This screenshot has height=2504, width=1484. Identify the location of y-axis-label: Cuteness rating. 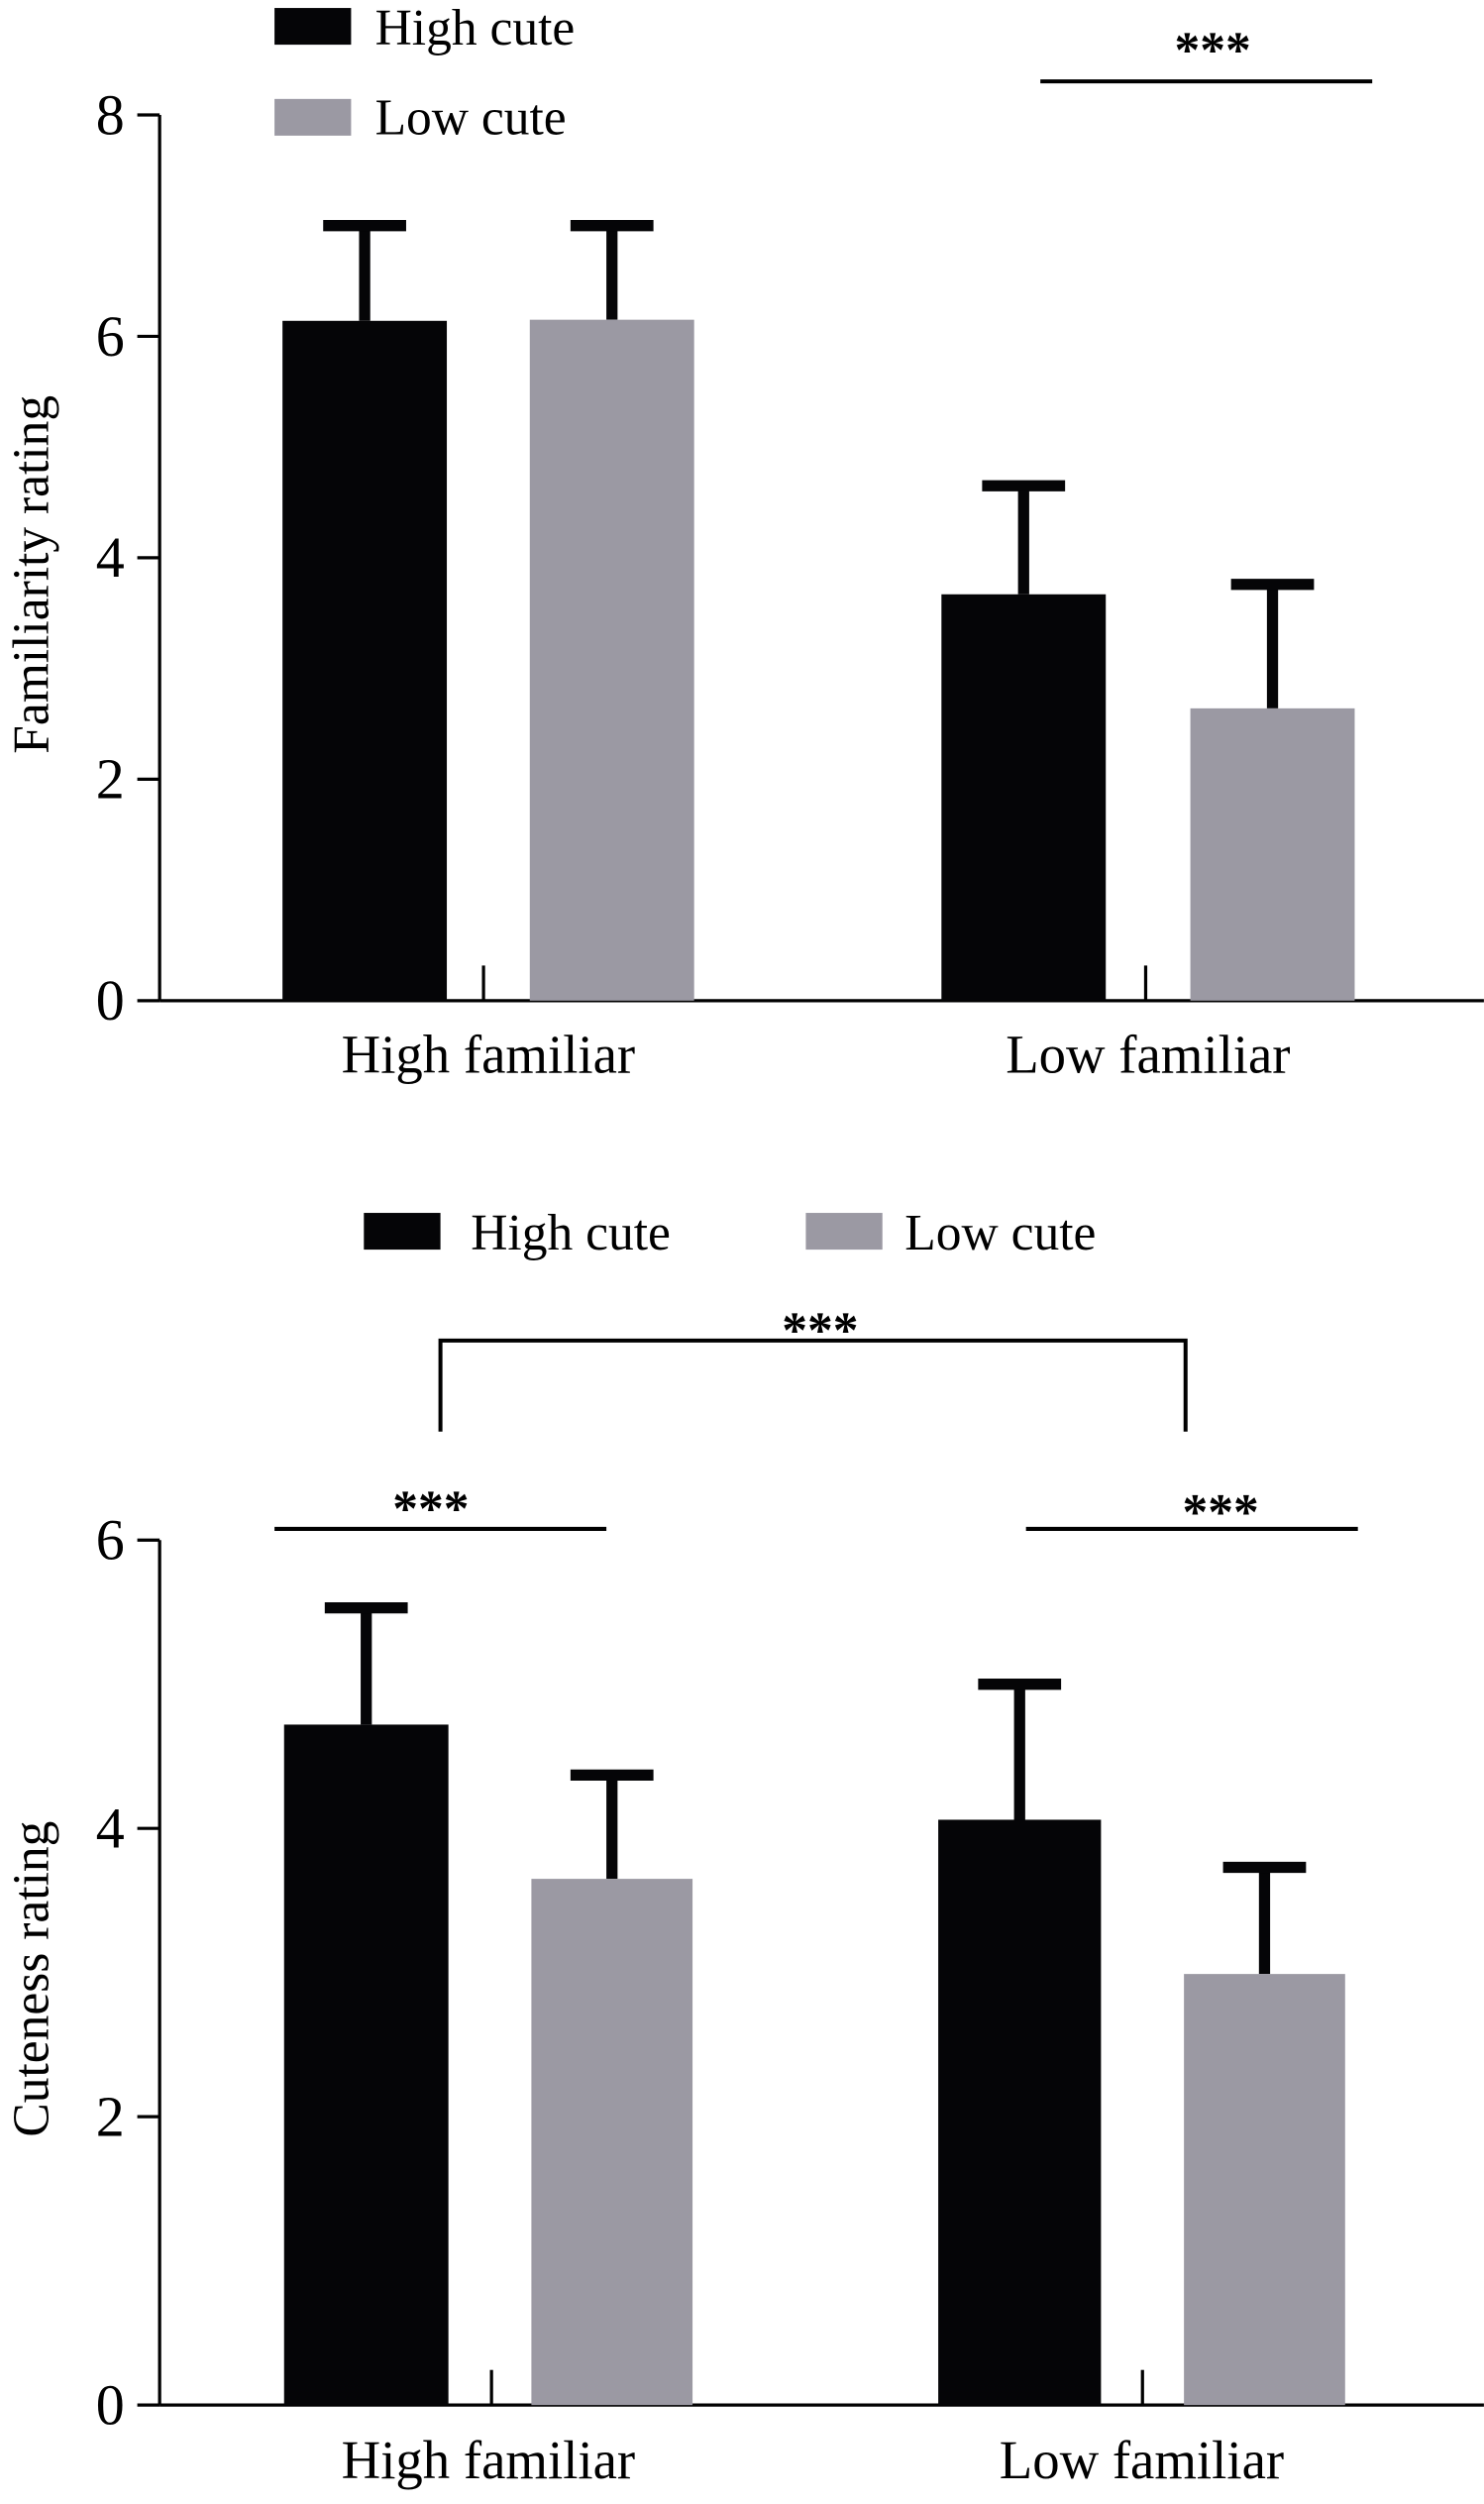
(31, 1979).